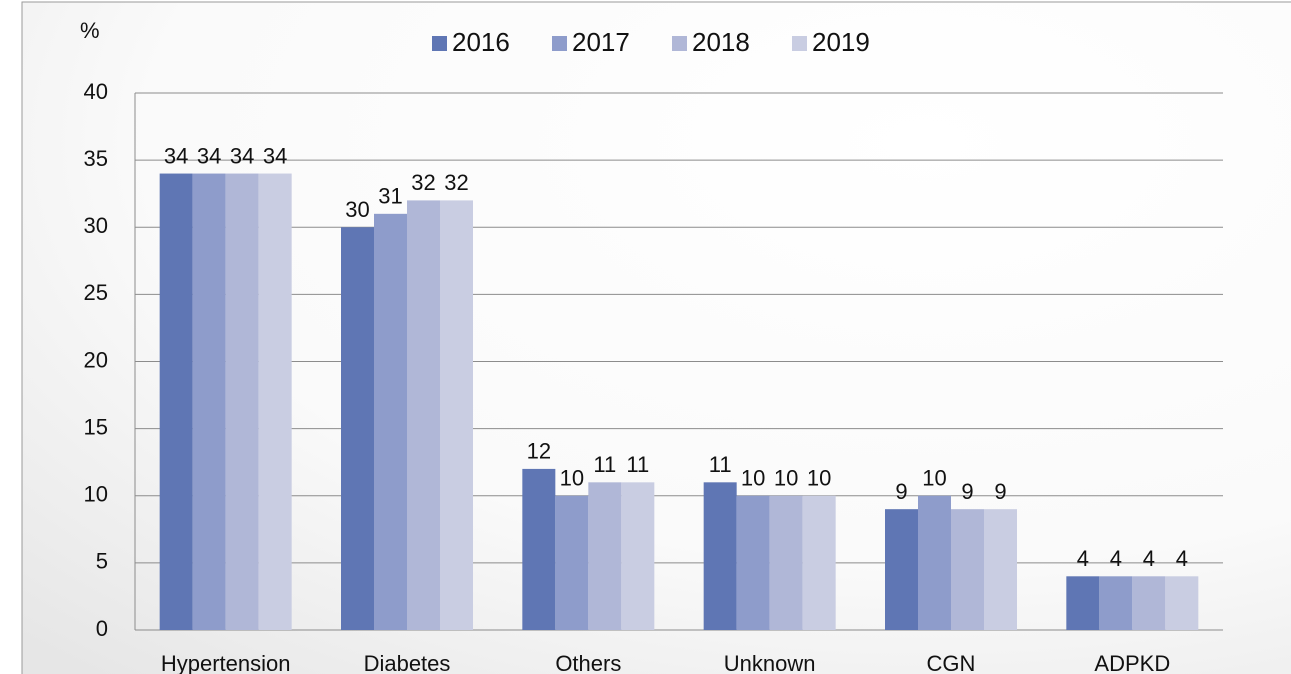 Image resolution: width=1291 pixels, height=674 pixels. What do you see at coordinates (721, 42) in the screenshot?
I see `legend-label: 2018` at bounding box center [721, 42].